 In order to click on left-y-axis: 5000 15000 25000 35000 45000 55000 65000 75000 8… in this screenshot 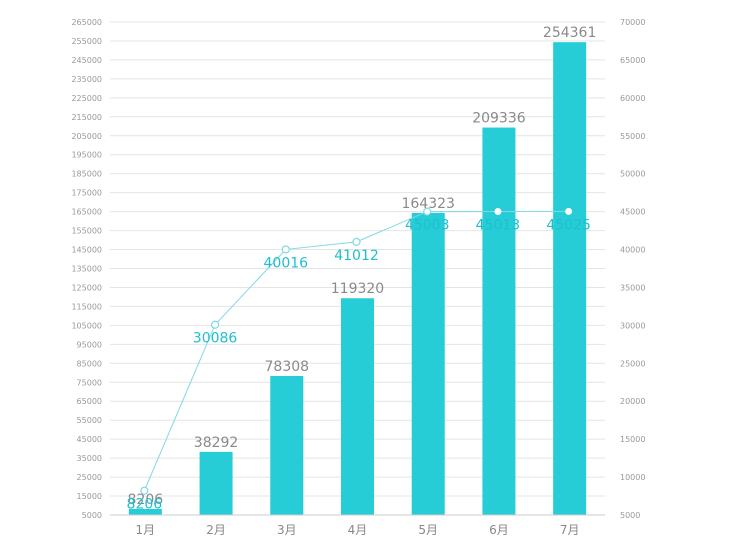, I will do `click(86, 269)`.